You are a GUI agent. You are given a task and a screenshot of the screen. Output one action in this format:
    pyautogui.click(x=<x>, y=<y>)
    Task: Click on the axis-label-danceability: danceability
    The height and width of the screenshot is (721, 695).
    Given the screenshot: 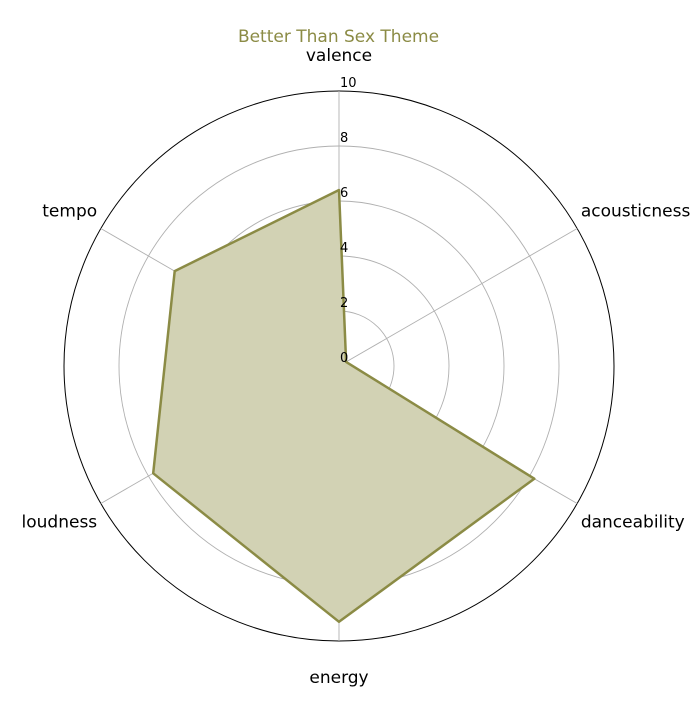 What is the action you would take?
    pyautogui.click(x=633, y=523)
    